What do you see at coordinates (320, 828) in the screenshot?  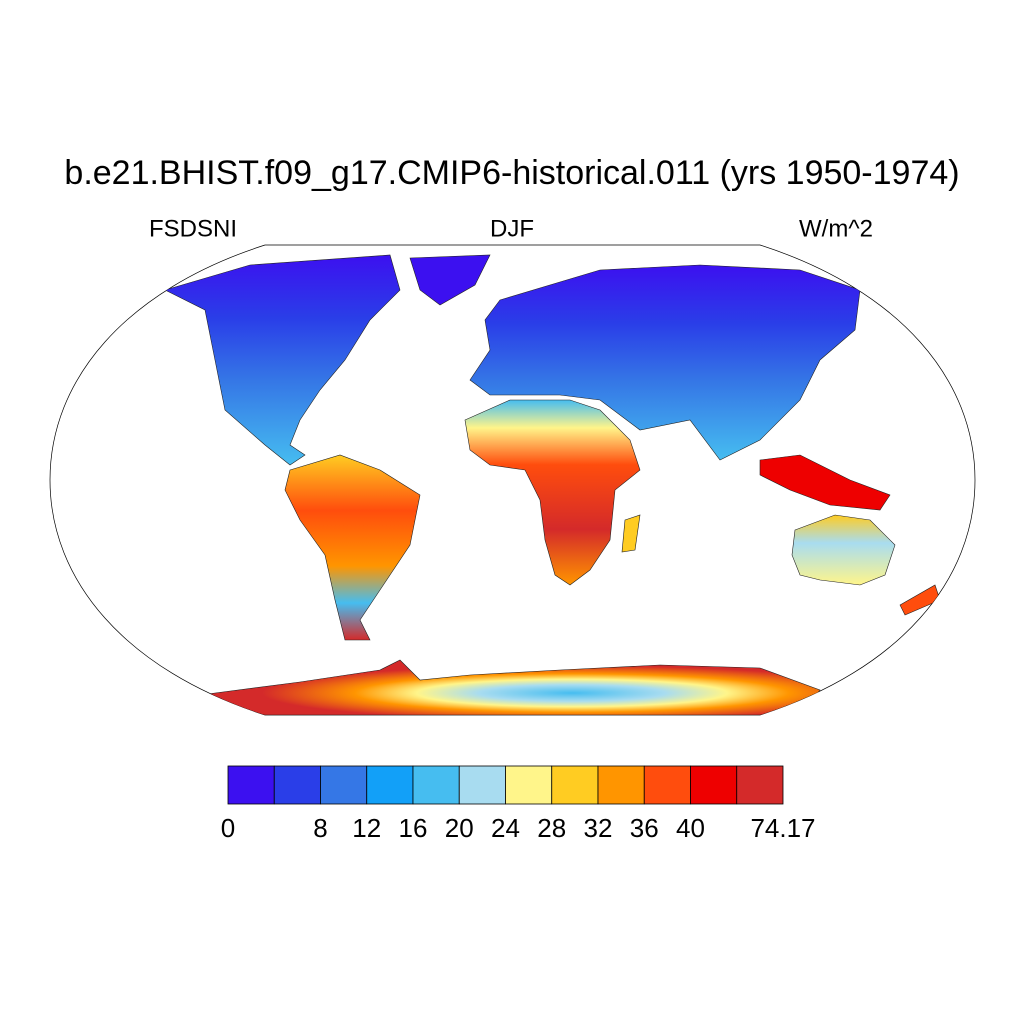 I see `colorbar-label: 8` at bounding box center [320, 828].